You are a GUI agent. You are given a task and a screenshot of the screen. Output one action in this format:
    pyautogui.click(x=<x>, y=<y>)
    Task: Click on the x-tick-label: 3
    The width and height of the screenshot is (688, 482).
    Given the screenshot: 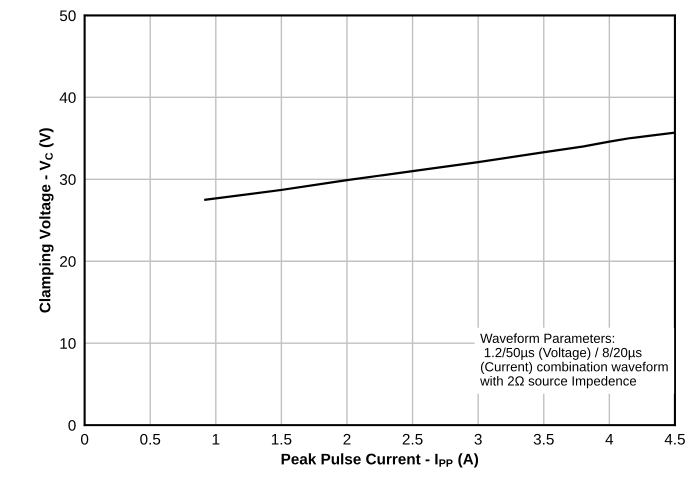 What is the action you would take?
    pyautogui.click(x=478, y=439)
    